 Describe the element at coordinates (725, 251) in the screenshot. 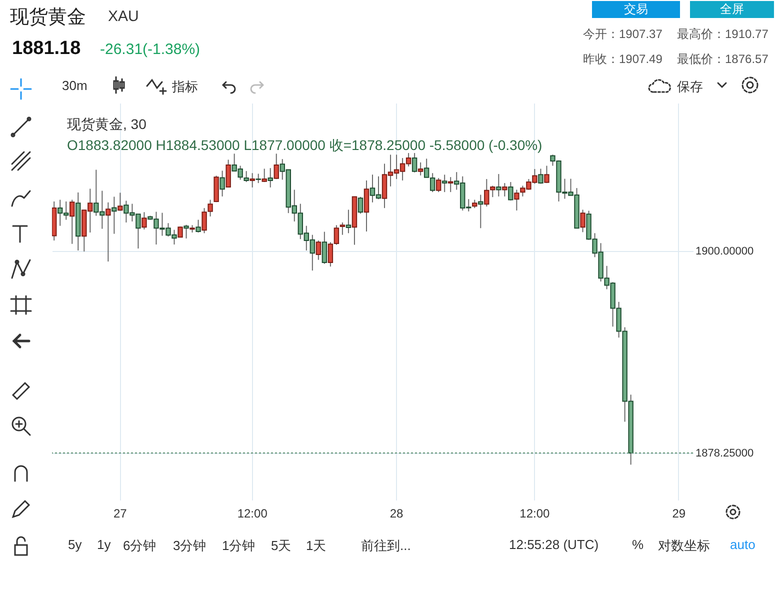

I see `y-tick-label: 1900.00000` at that location.